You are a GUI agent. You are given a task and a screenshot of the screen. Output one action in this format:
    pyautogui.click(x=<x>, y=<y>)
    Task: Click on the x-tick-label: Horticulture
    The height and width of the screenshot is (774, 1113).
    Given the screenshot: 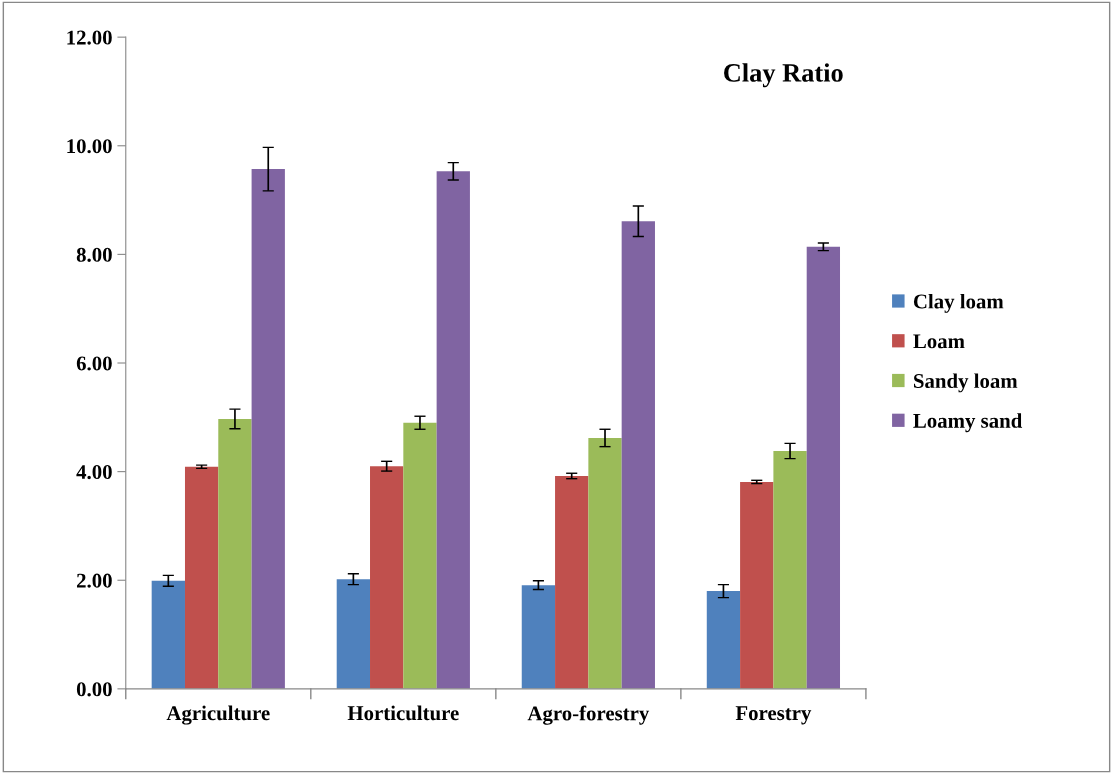 What is the action you would take?
    pyautogui.click(x=403, y=713)
    